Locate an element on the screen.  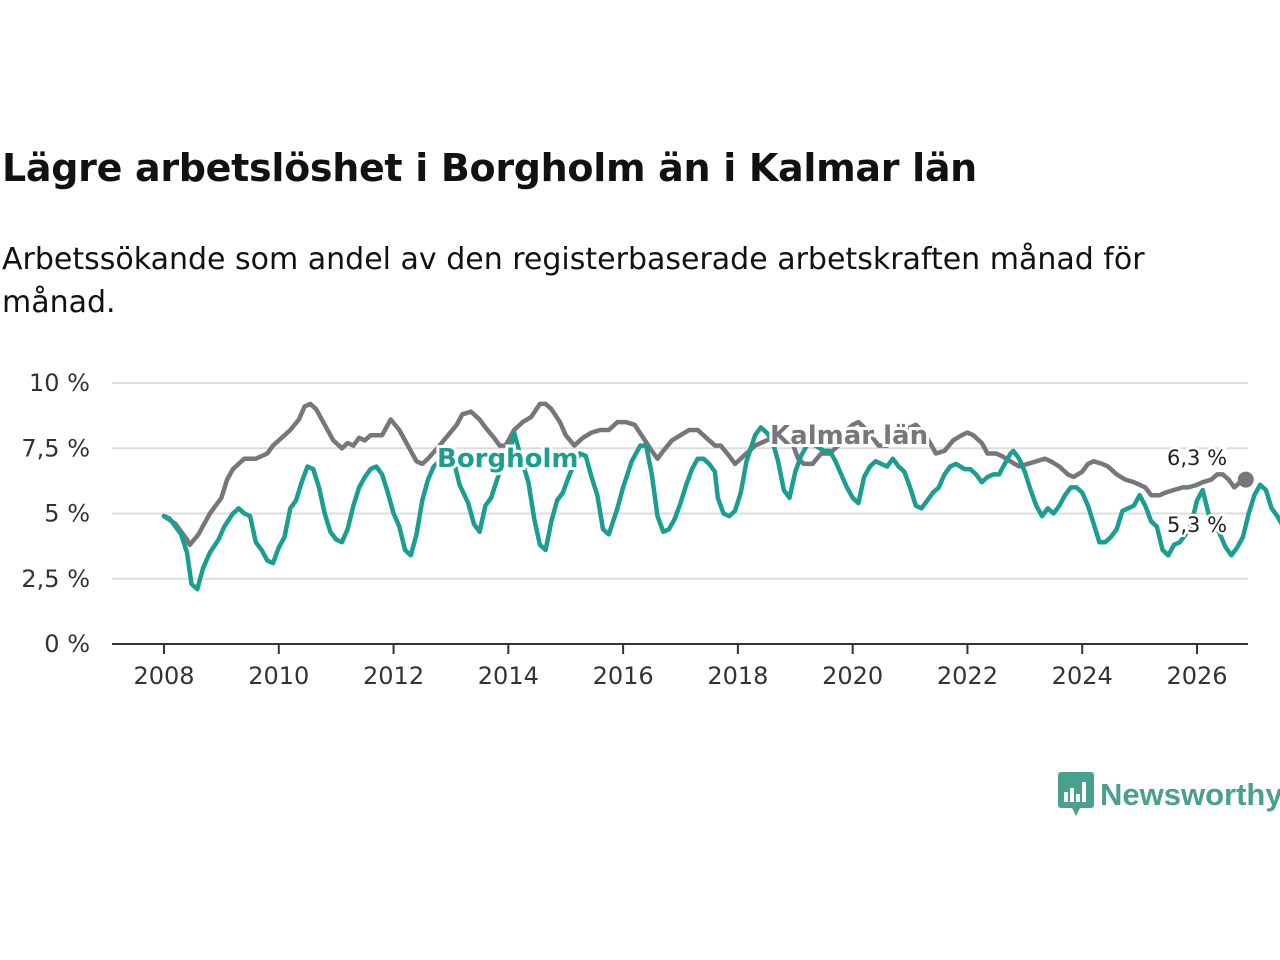
x-tick-label: 2012 is located at coordinates (393, 676).